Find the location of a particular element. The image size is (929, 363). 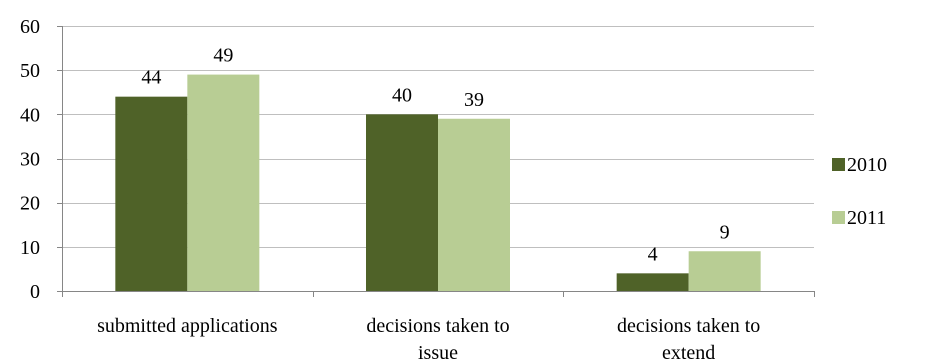

x-category-label: submitted applications is located at coordinates (187, 326).